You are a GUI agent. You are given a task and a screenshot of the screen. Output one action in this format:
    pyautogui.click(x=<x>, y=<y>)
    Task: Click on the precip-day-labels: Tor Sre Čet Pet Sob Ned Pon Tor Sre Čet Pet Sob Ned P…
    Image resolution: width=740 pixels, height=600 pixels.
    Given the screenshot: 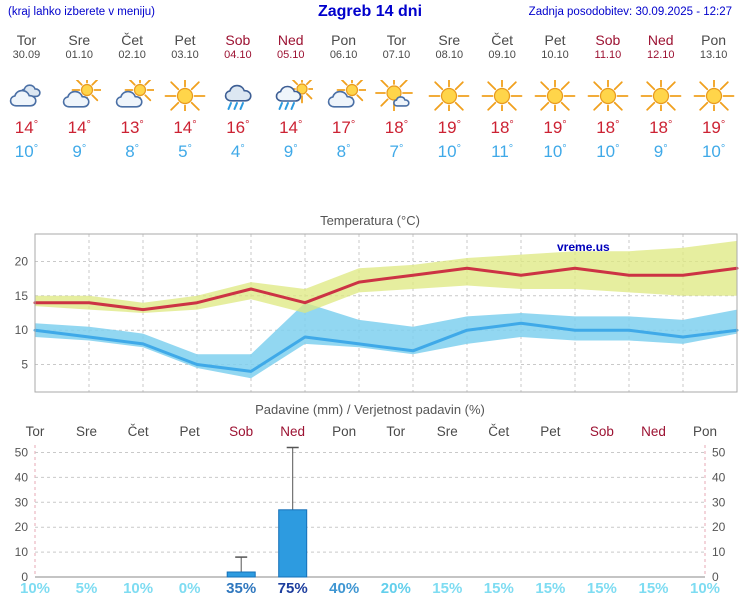 What is the action you would take?
    pyautogui.click(x=371, y=433)
    